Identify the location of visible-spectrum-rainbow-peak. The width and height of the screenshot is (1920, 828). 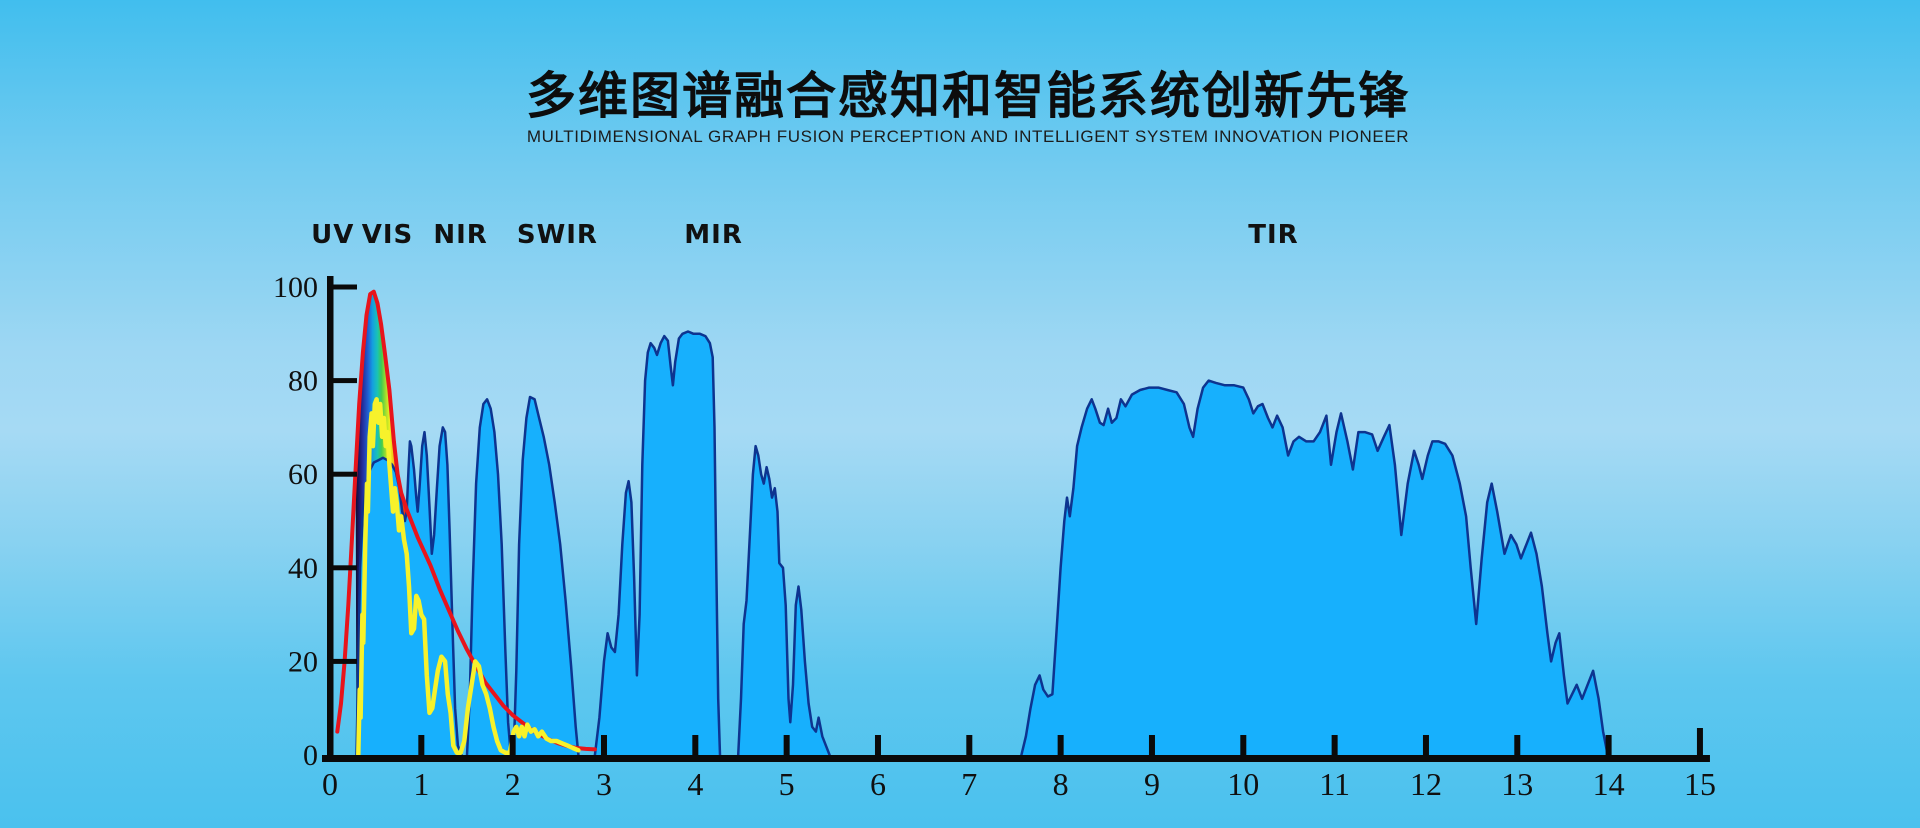
(381, 523).